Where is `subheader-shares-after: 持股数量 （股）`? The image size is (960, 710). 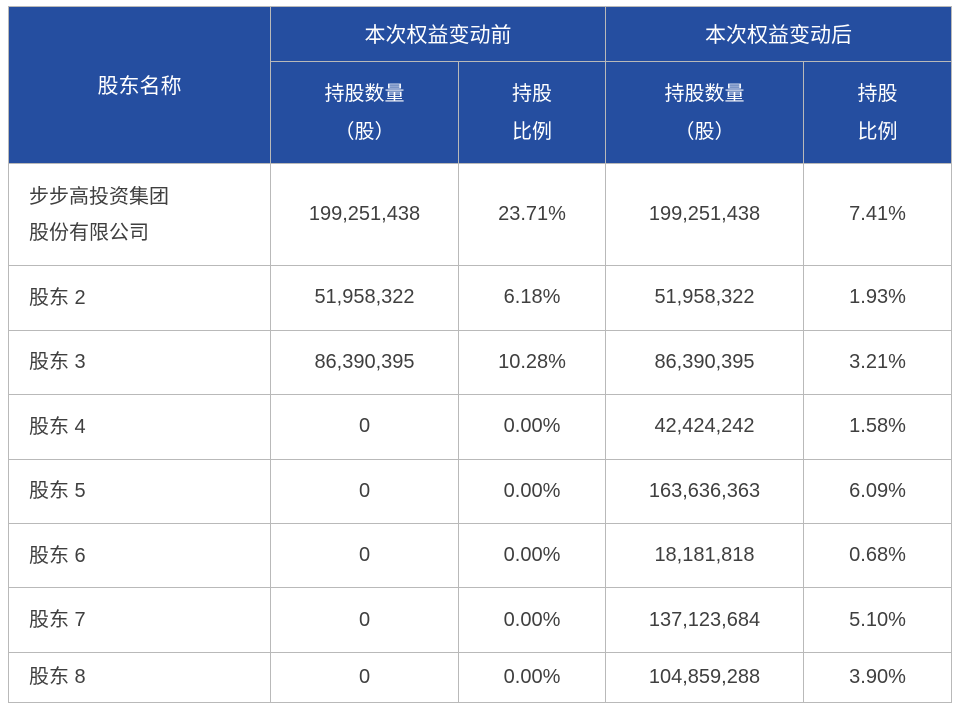
subheader-shares-after: 持股数量 （股） is located at coordinates (704, 112).